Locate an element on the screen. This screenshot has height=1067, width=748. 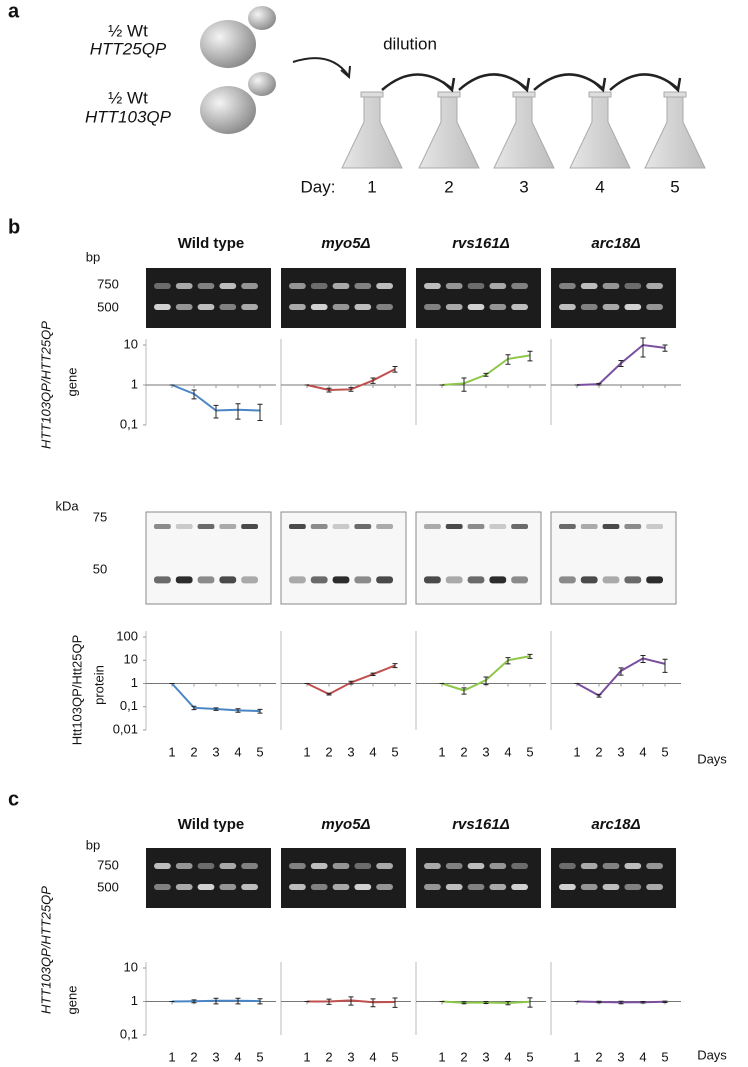
day-number: 1 is located at coordinates (371, 186).